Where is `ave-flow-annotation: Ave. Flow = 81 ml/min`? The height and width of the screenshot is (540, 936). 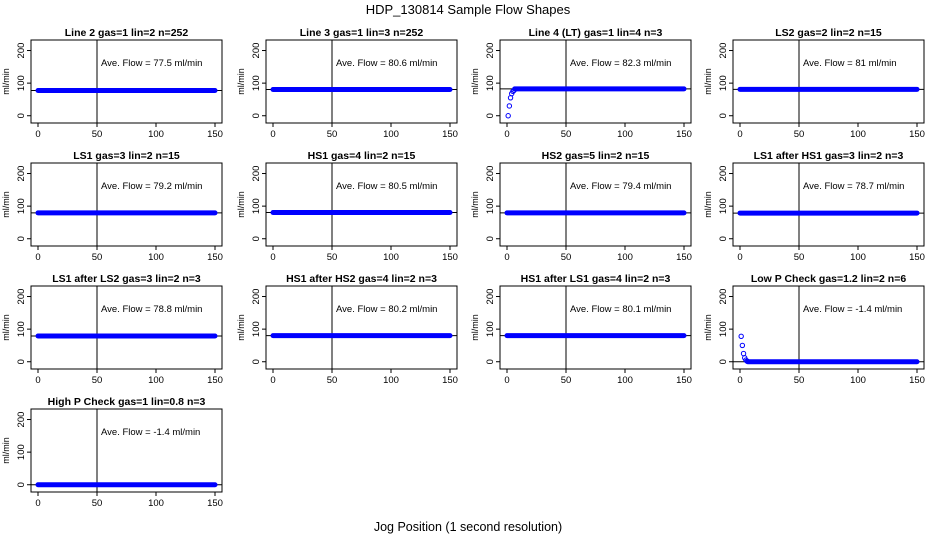
ave-flow-annotation: Ave. Flow = 81 ml/min is located at coordinates (850, 63).